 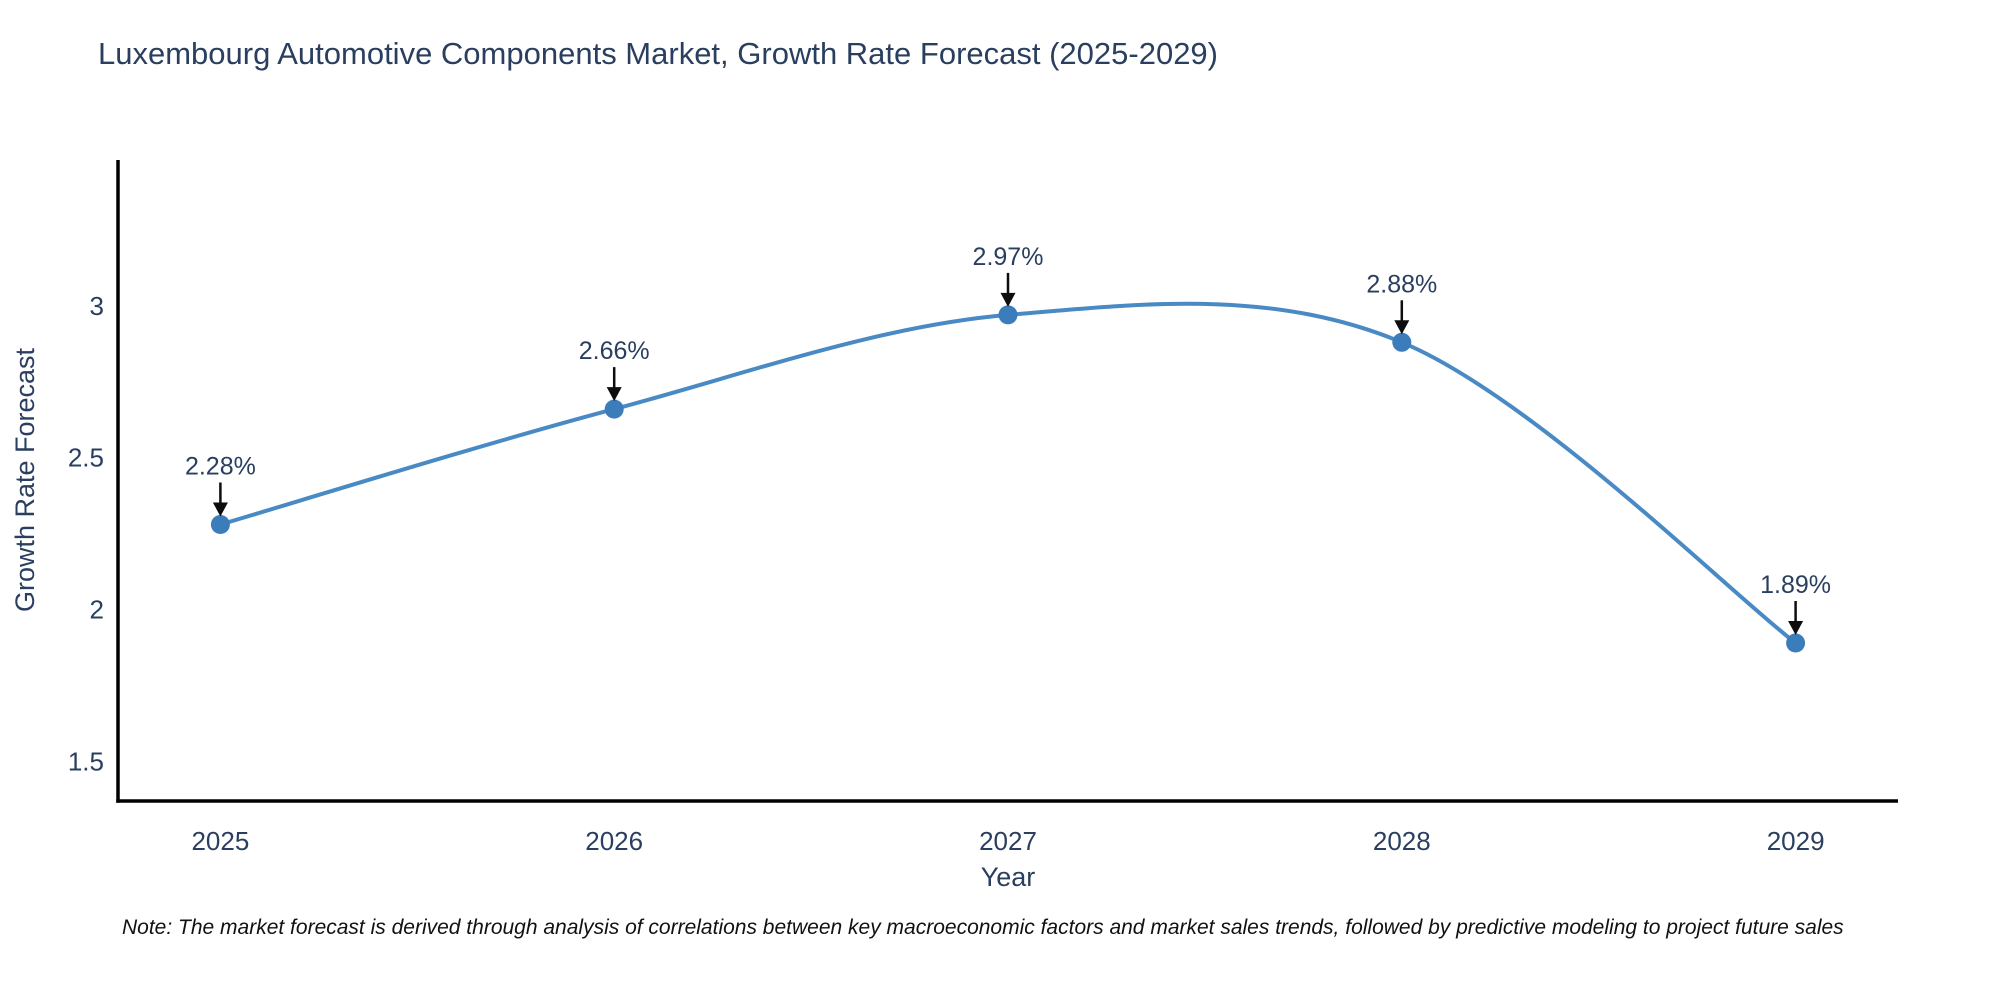 What do you see at coordinates (1008, 877) in the screenshot?
I see `x-axis-title: Year` at bounding box center [1008, 877].